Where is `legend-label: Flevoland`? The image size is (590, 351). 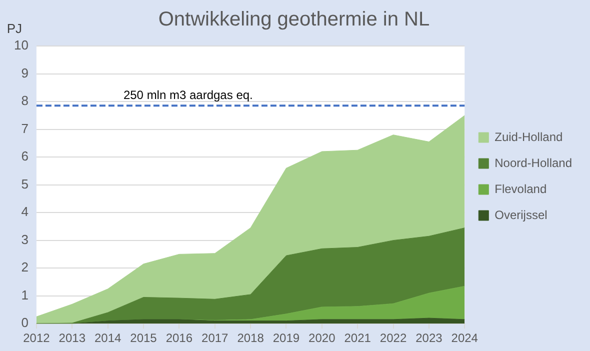
legend-label: Flevoland is located at coordinates (520, 189).